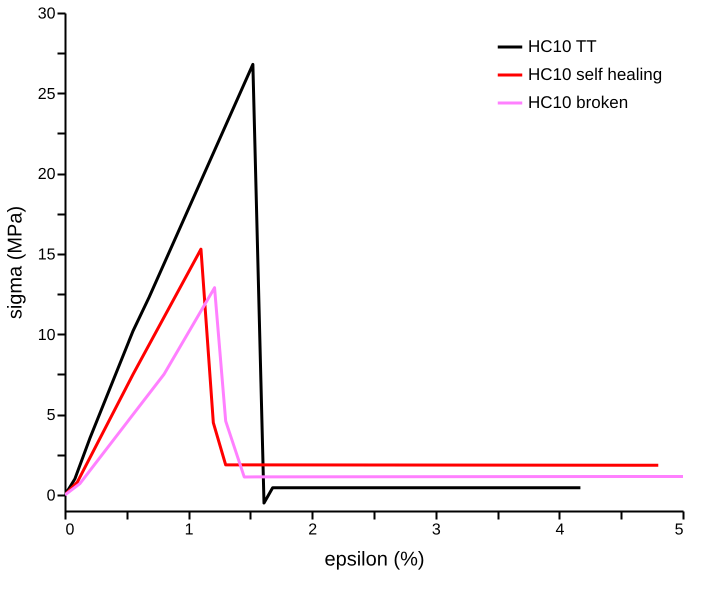 This screenshot has height=599, width=721. I want to click on legend-label: HC10 self healing, so click(595, 74).